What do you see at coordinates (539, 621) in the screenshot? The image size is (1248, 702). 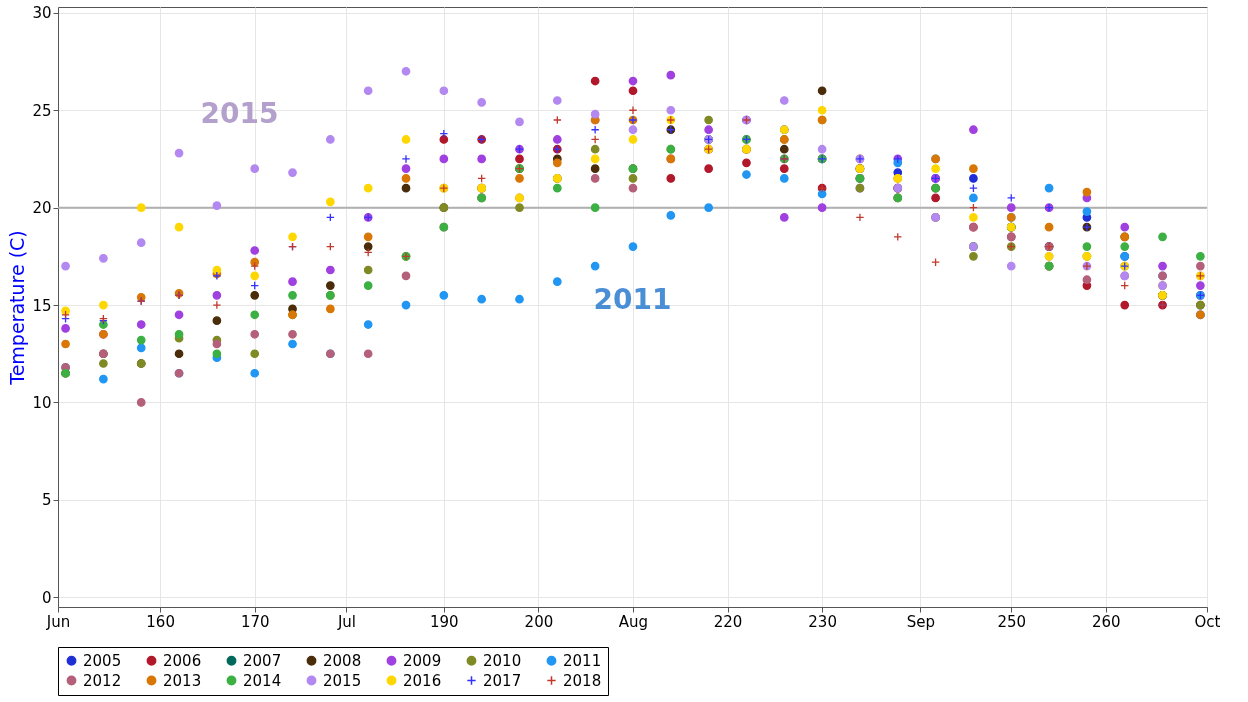 I see `x-tick-label: 200` at bounding box center [539, 621].